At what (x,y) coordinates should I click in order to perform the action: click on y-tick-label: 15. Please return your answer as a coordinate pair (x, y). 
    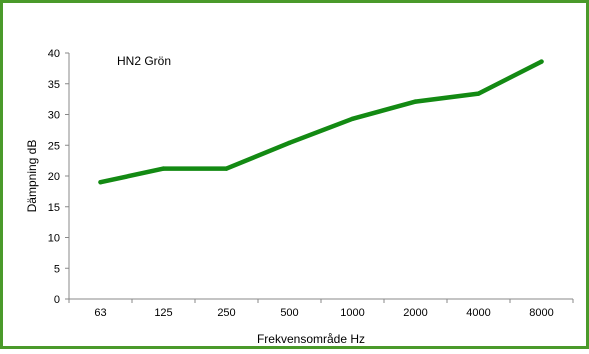
    Looking at the image, I should click on (54, 208).